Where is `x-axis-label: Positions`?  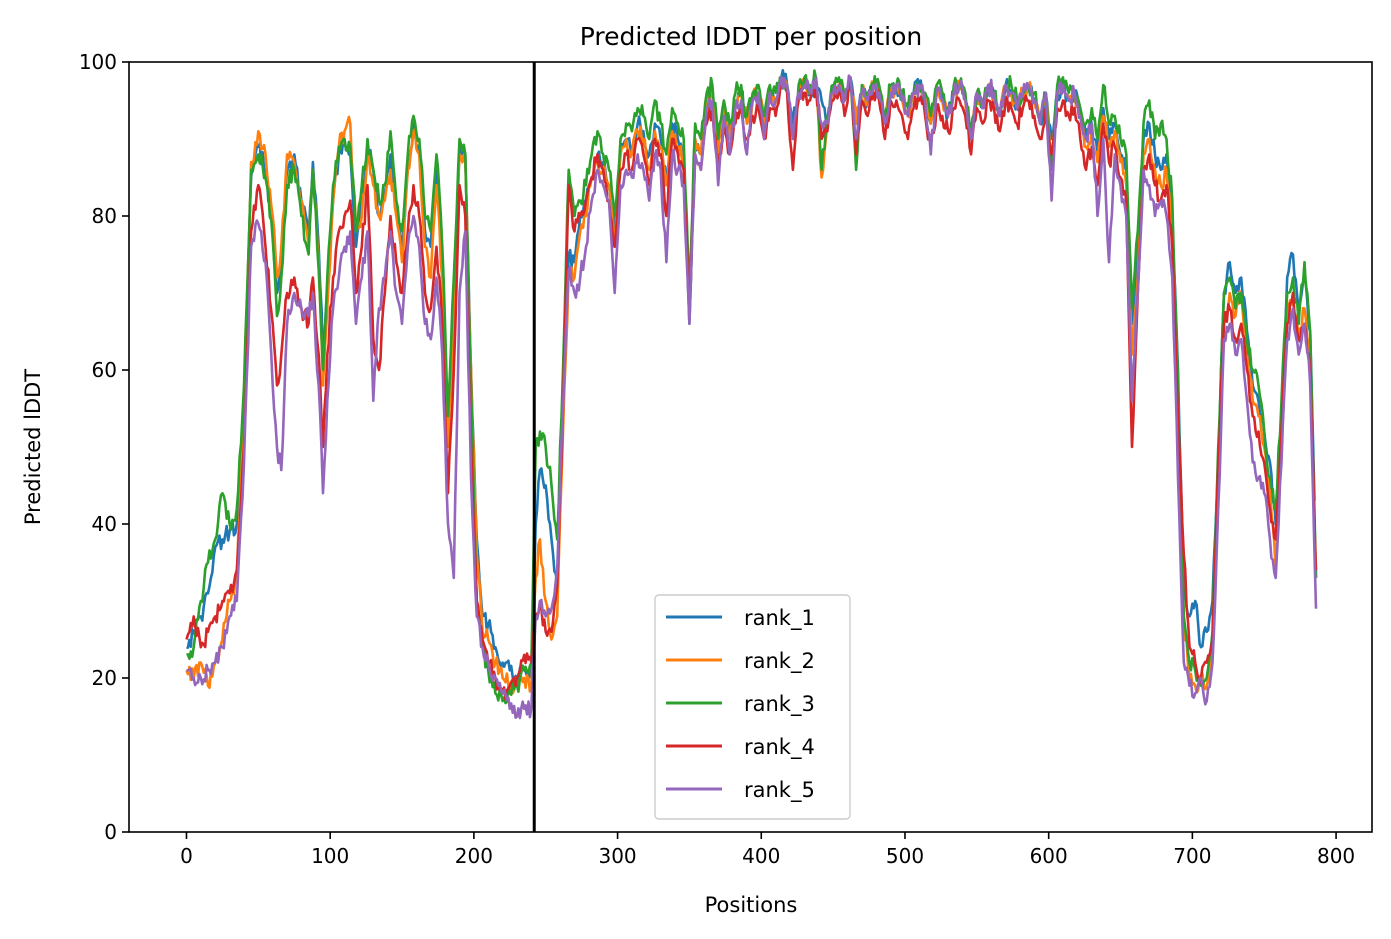 x-axis-label: Positions is located at coordinates (751, 905).